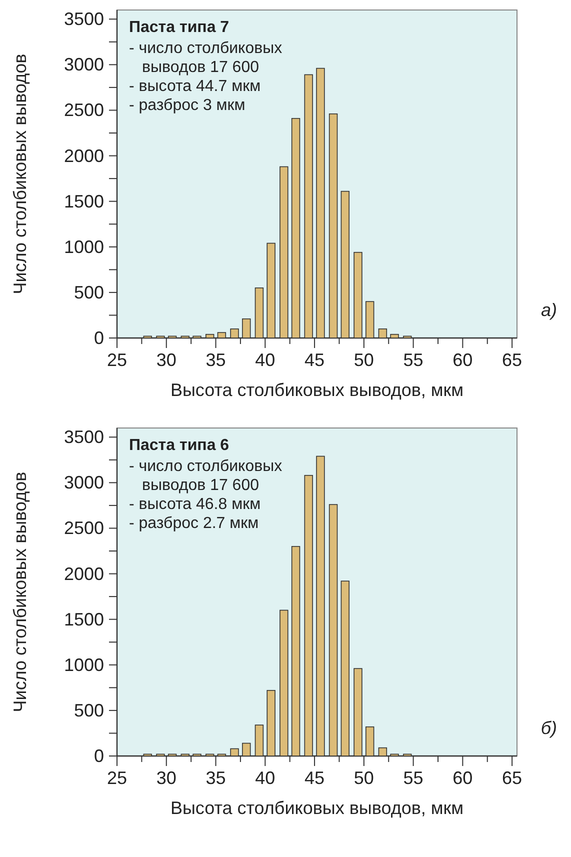 This screenshot has width=571, height=857. I want to click on text: б), so click(548, 728).